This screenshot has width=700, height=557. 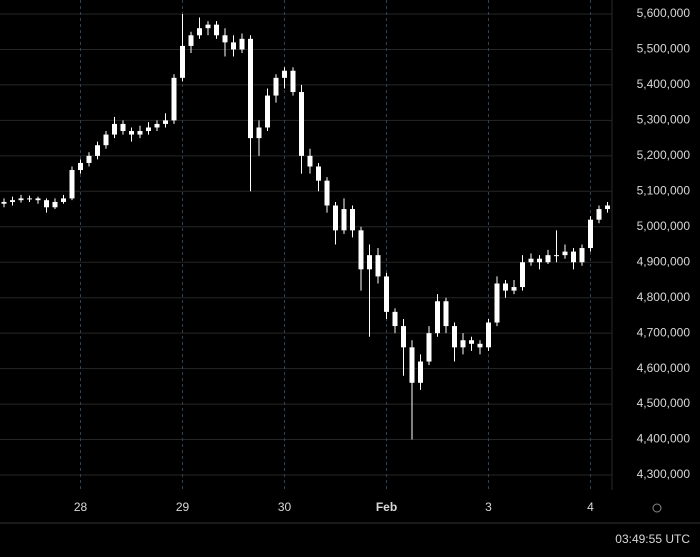 I want to click on y-tick-label: 5,300,000, so click(x=664, y=120).